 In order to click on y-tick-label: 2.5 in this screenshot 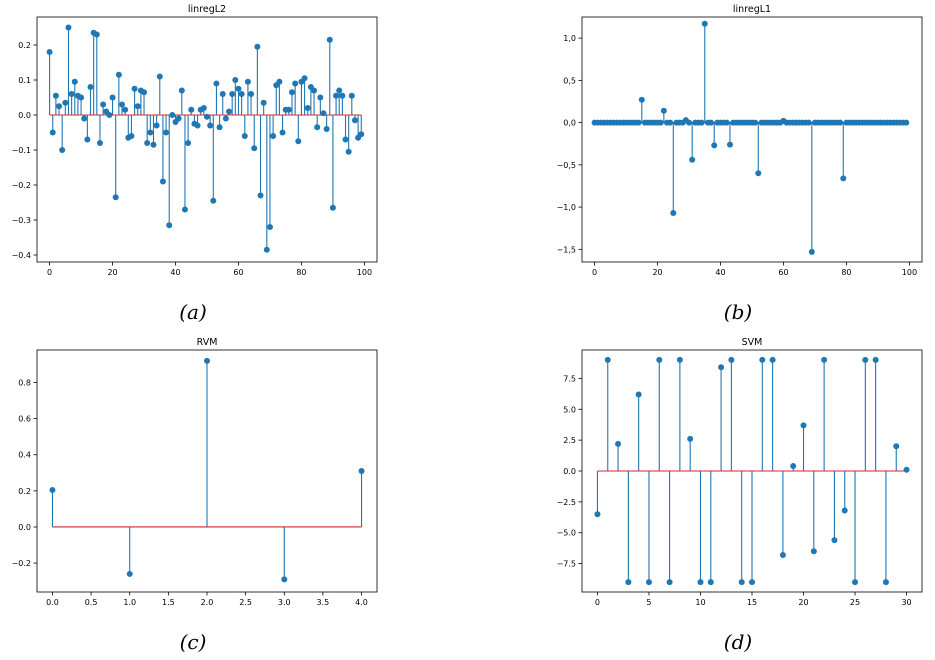, I will do `click(569, 440)`.